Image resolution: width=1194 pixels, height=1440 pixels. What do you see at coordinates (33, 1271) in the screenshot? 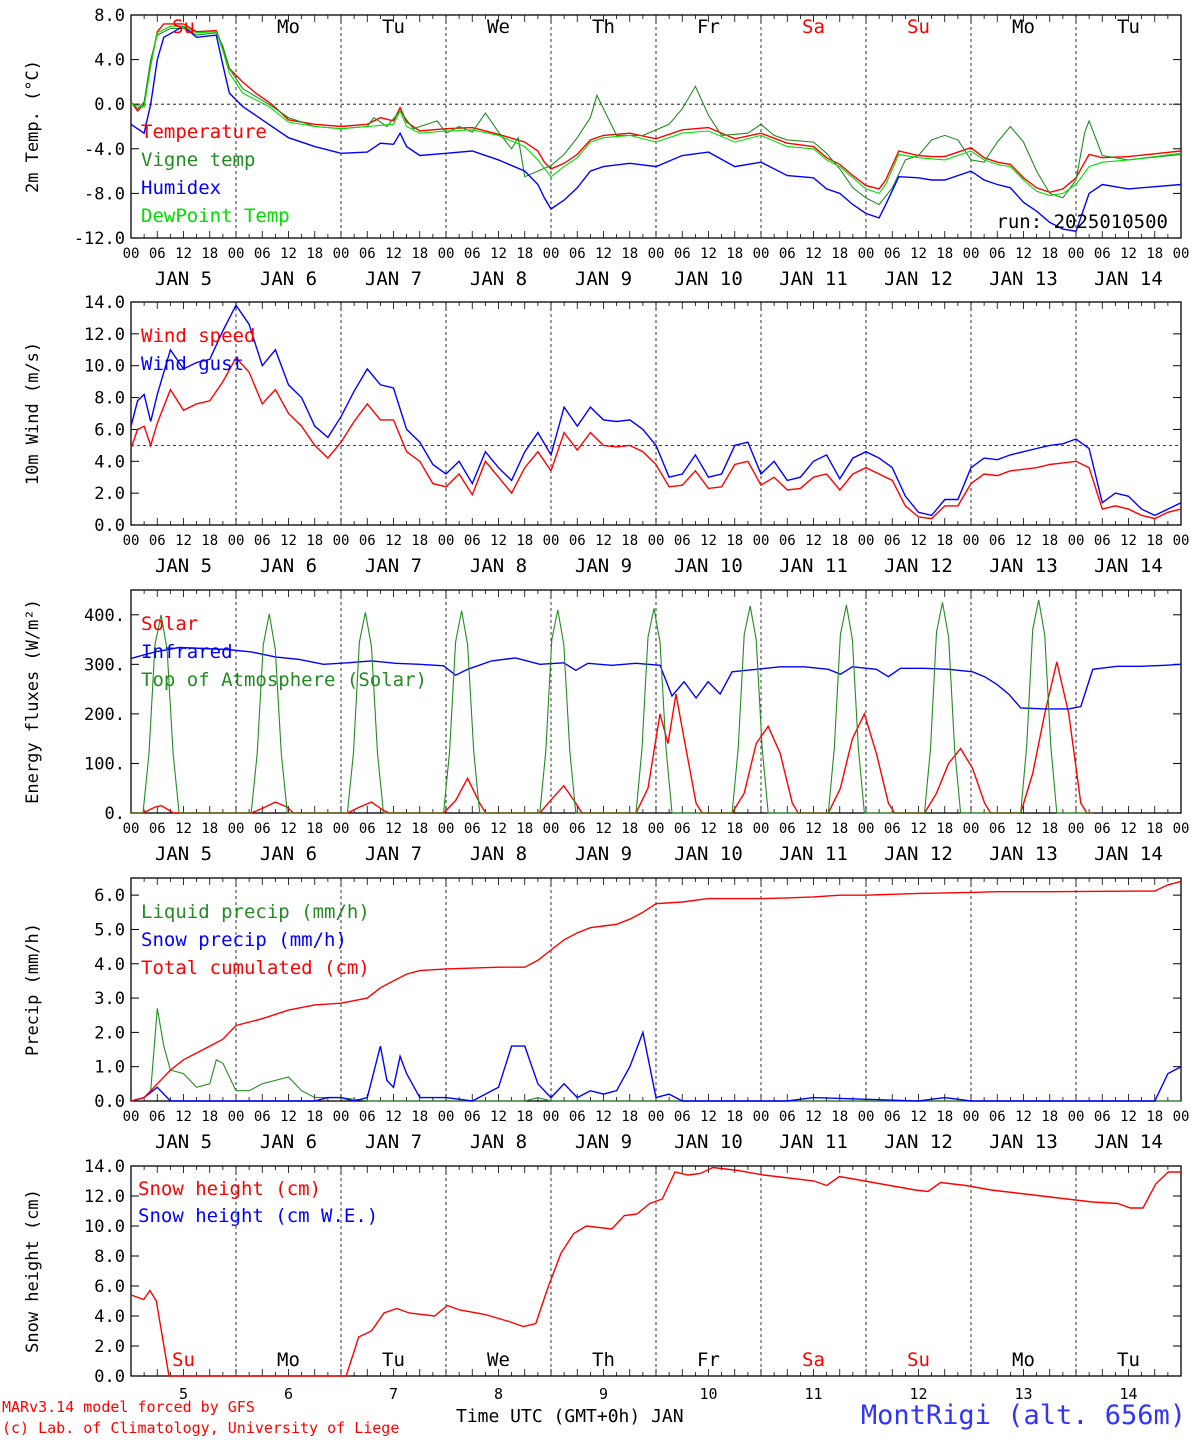
I see `y-axis-label: Snow height (cm)` at bounding box center [33, 1271].